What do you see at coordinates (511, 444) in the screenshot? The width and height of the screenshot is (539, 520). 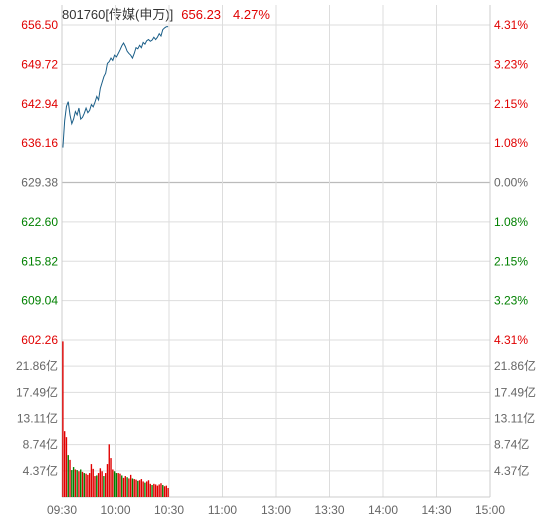 I see `volume-tick-label-right: 8.74亿` at bounding box center [511, 444].